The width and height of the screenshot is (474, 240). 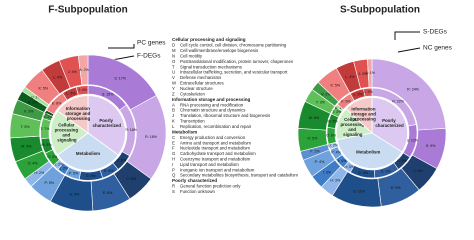 I want to click on legend-code: E, so click(x=173, y=142).